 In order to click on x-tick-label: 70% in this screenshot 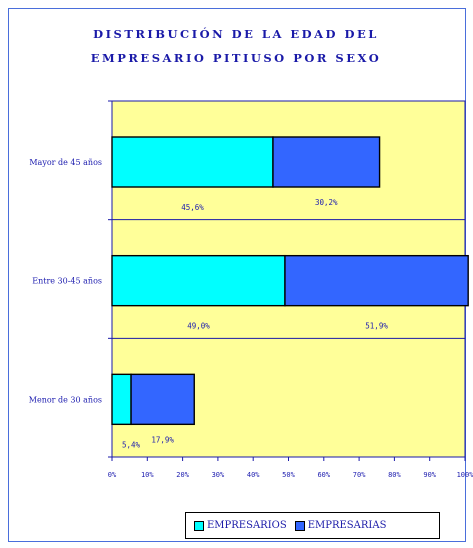, I will do `click(359, 475)`.